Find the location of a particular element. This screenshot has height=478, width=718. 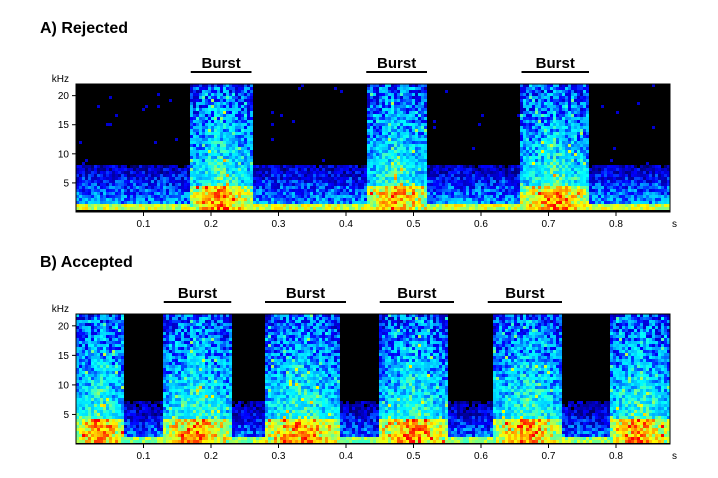

panel-a-title: A) Rejected is located at coordinates (84, 28).